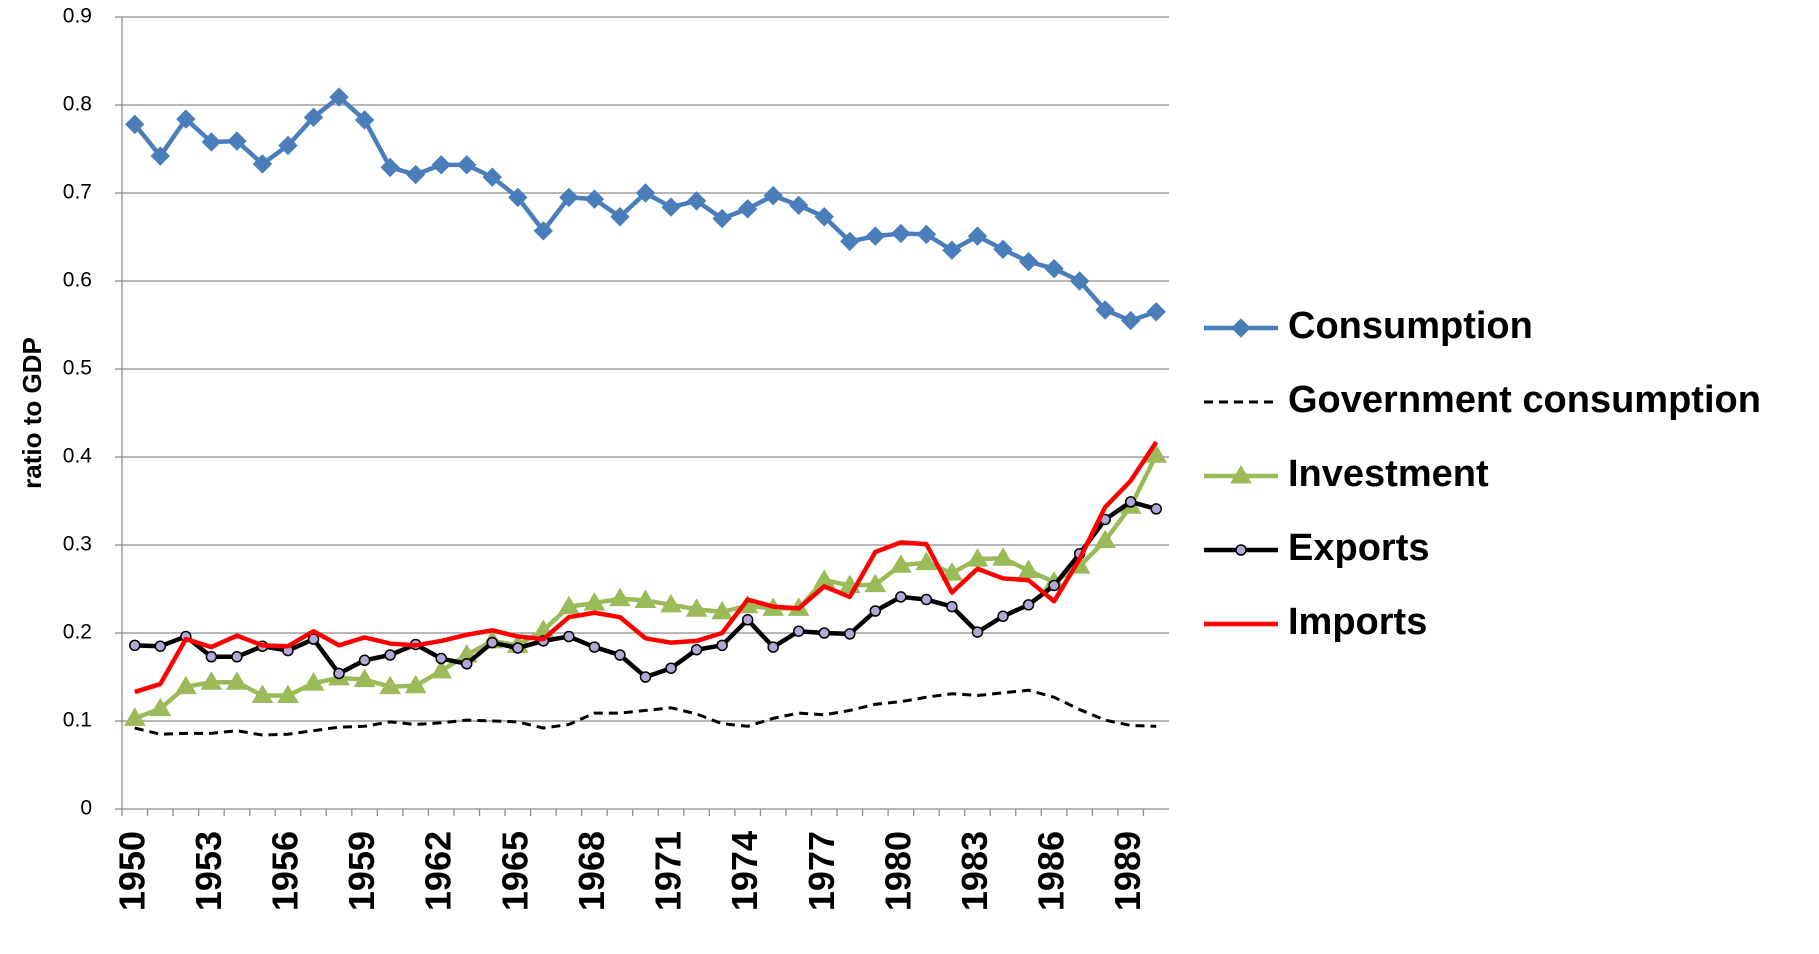 This screenshot has width=1819, height=954. What do you see at coordinates (744, 871) in the screenshot?
I see `x-tick-label: 1974` at bounding box center [744, 871].